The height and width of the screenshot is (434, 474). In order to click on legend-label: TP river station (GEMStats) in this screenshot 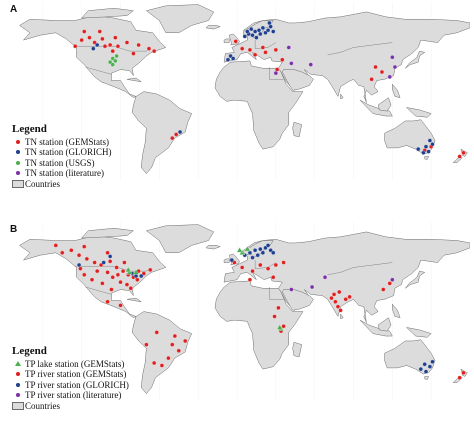, I will do `click(76, 374)`.